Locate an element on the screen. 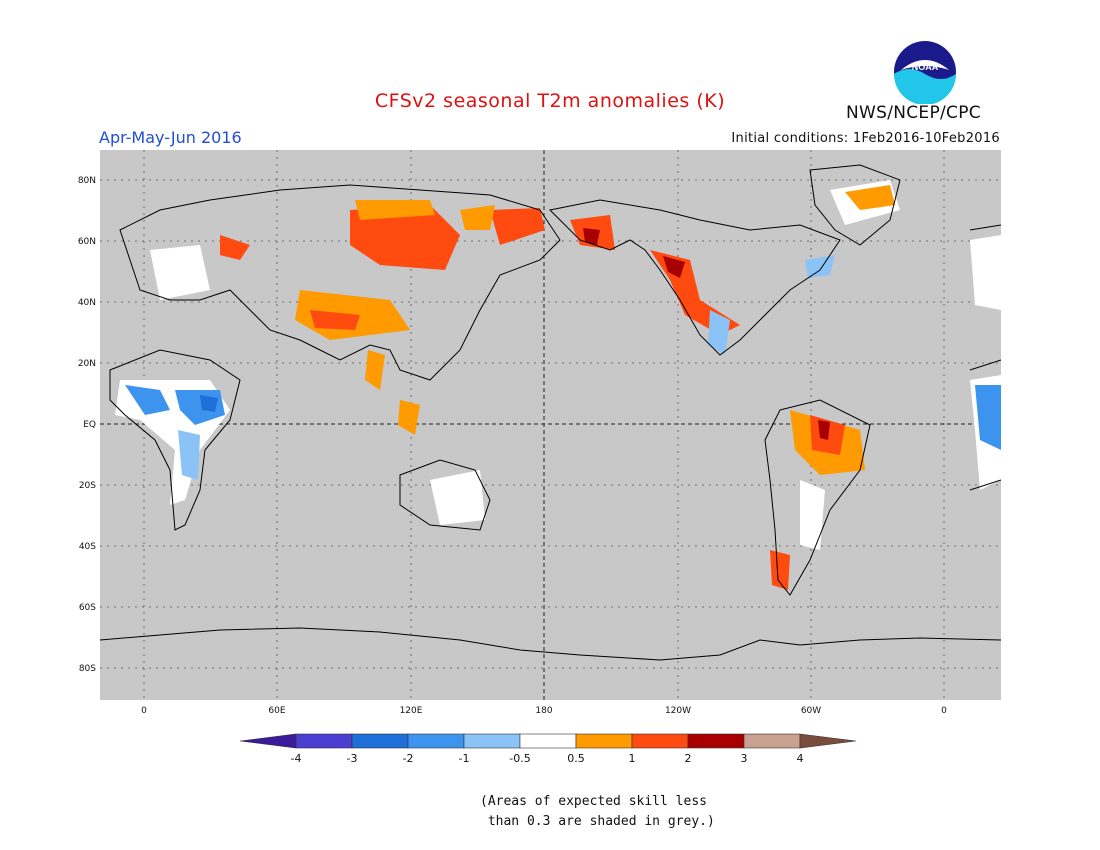 The height and width of the screenshot is (850, 1100). colorbar-label: 0.5 is located at coordinates (576, 758).